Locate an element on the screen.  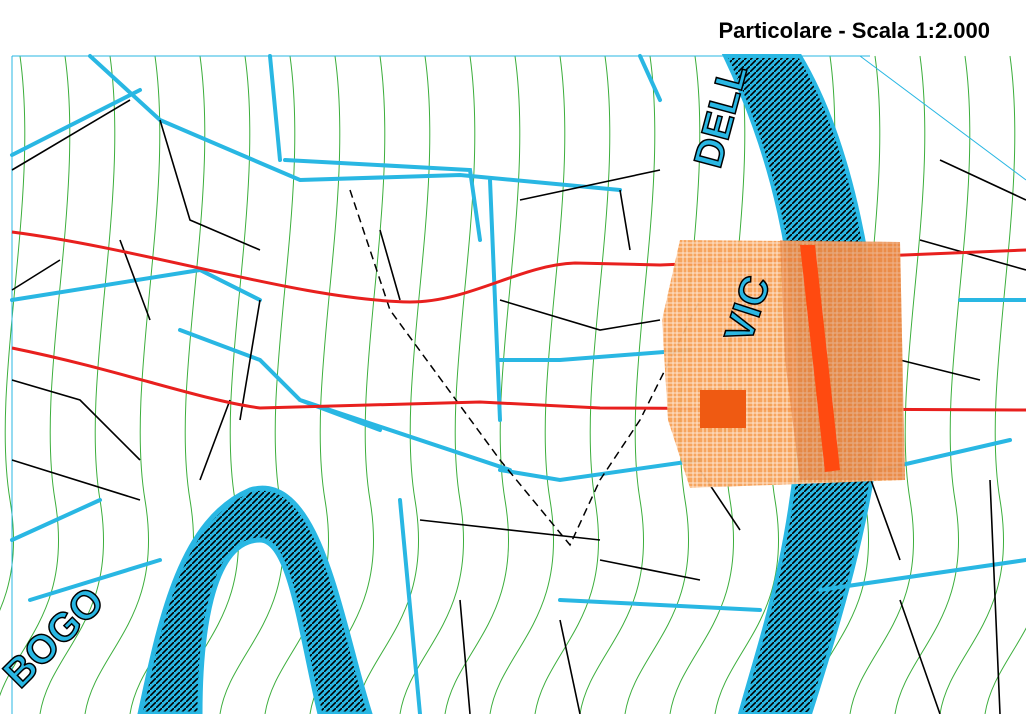
building is located at coordinates (723, 409).